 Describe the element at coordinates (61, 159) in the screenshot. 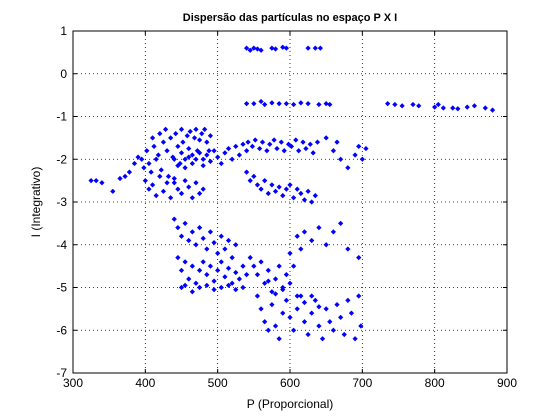

I see `y-tick-label: -2` at that location.